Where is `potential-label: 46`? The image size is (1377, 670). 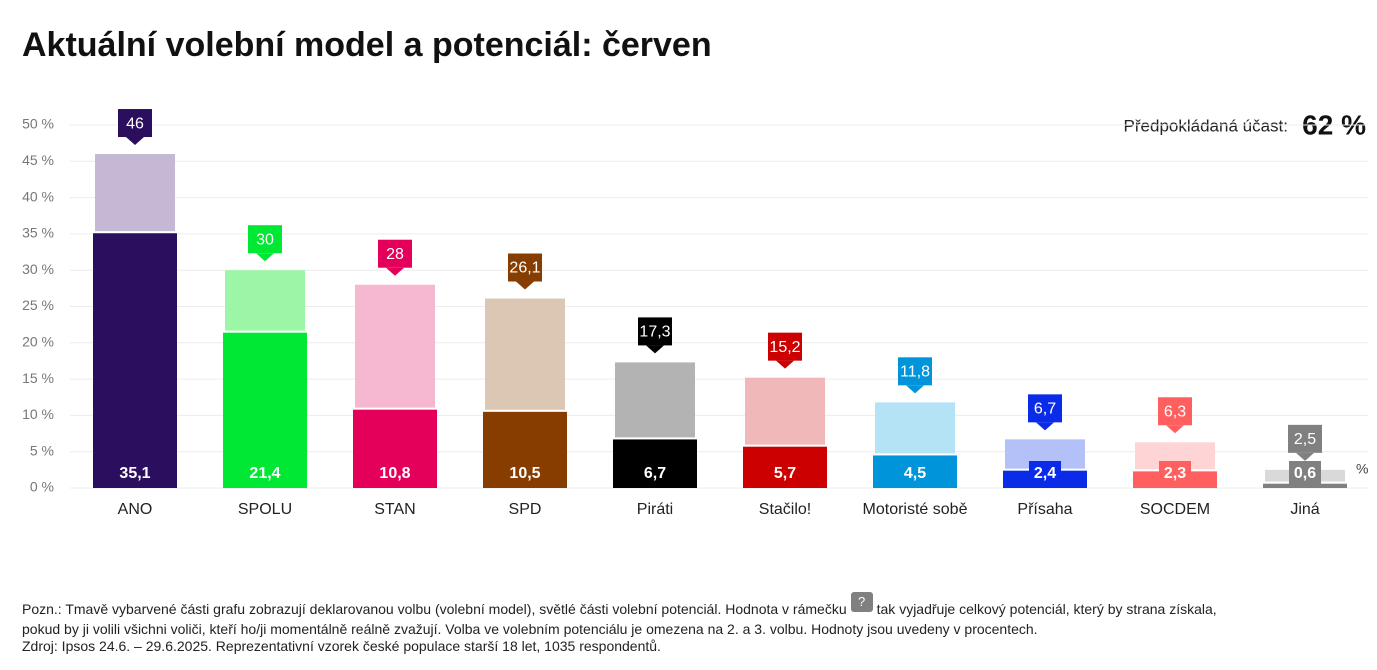
potential-label: 46 is located at coordinates (135, 123).